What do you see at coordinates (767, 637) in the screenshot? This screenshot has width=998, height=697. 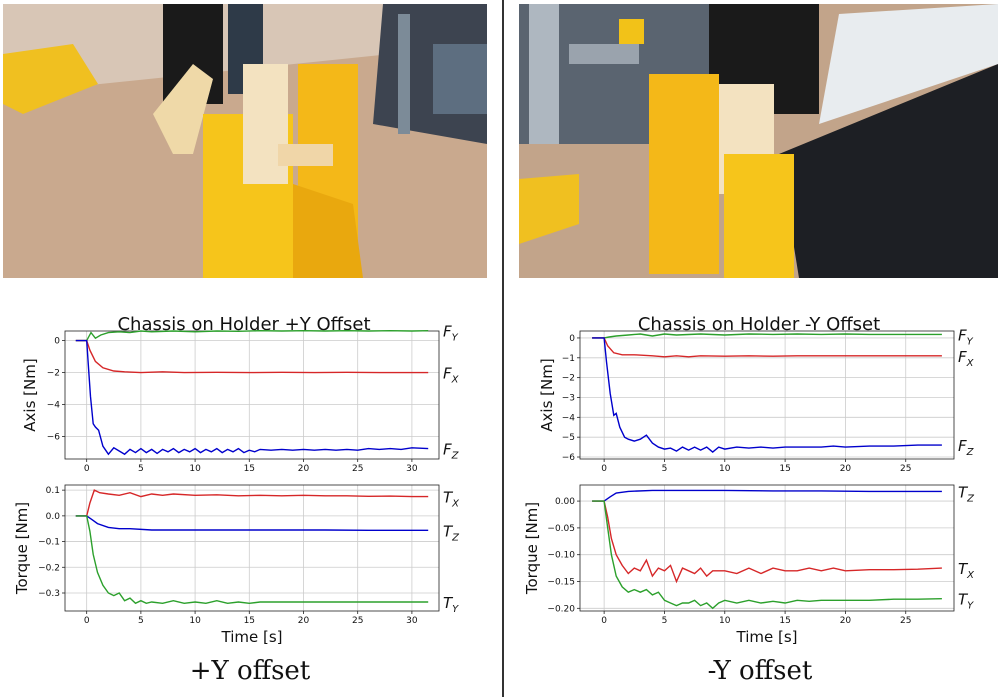 I see `x-axis-title: Time [s]` at bounding box center [767, 637].